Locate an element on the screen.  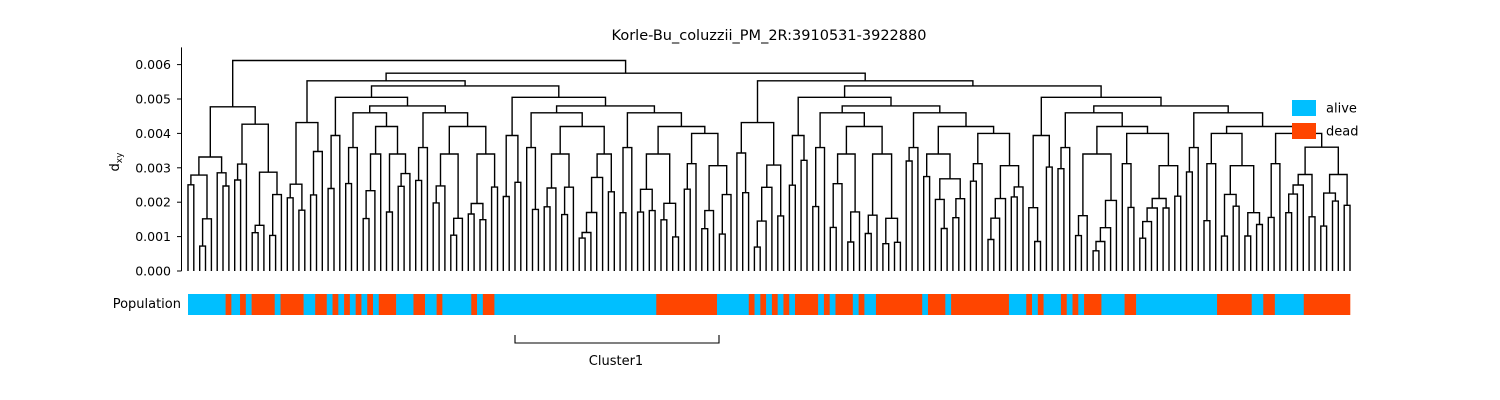
y-tick-label: 0.003 is located at coordinates (153, 167).